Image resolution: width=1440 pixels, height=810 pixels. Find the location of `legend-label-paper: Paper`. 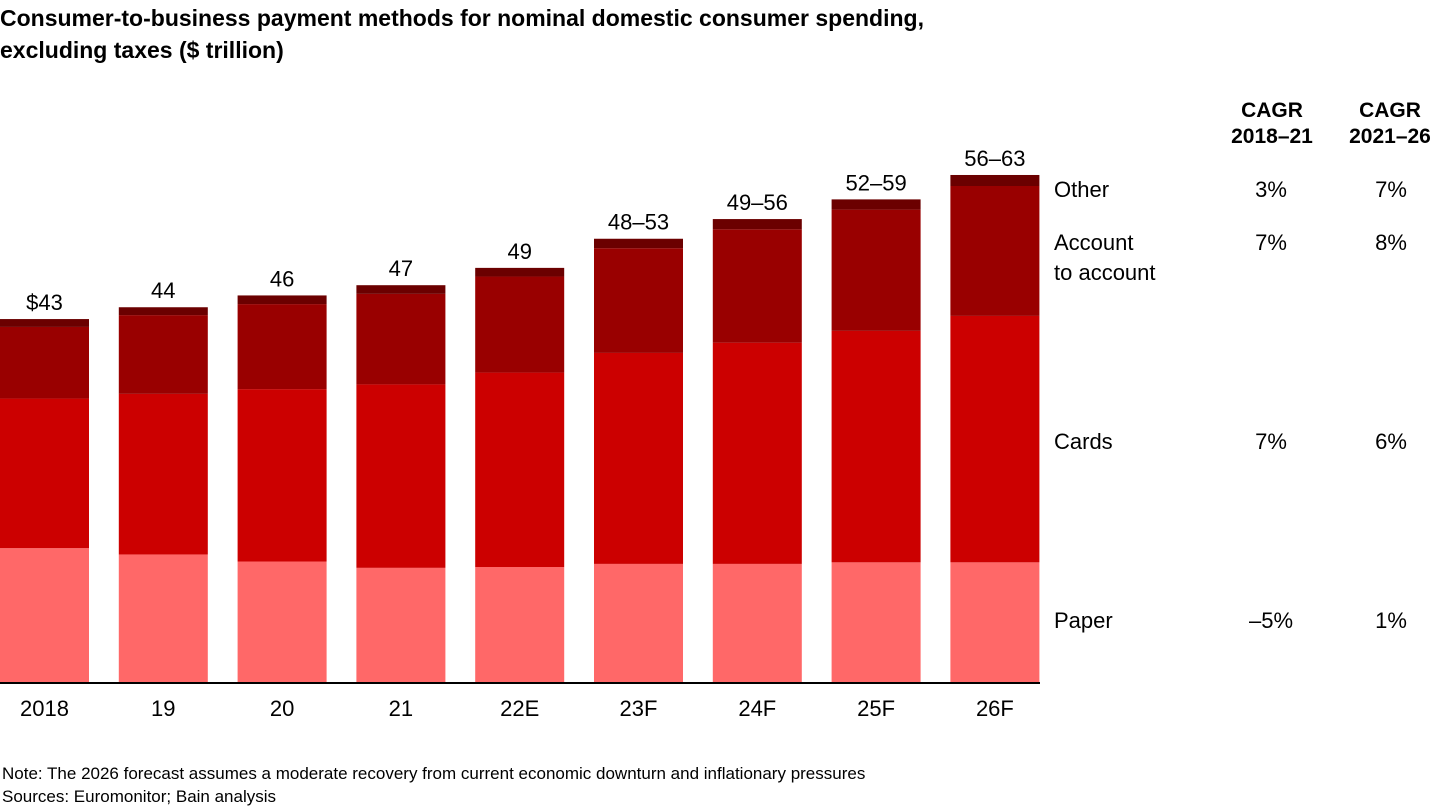

legend-label-paper: Paper is located at coordinates (1083, 621).